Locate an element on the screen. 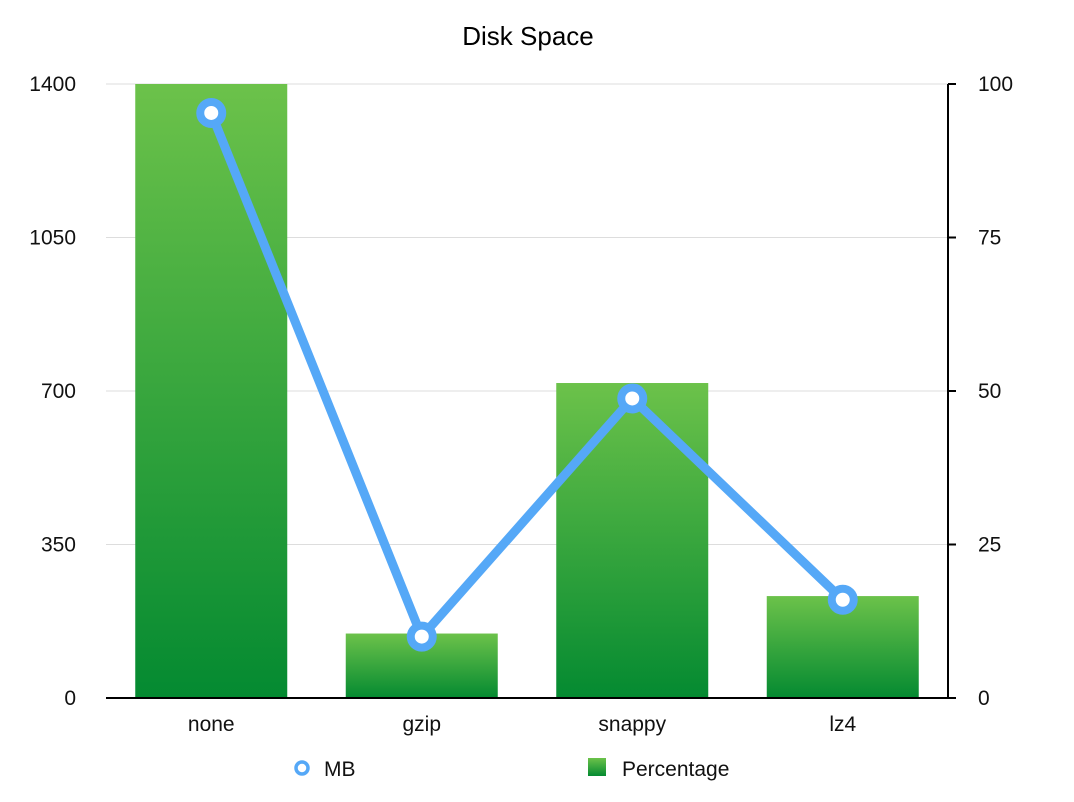 The image size is (1074, 802). bar-none is located at coordinates (211, 391).